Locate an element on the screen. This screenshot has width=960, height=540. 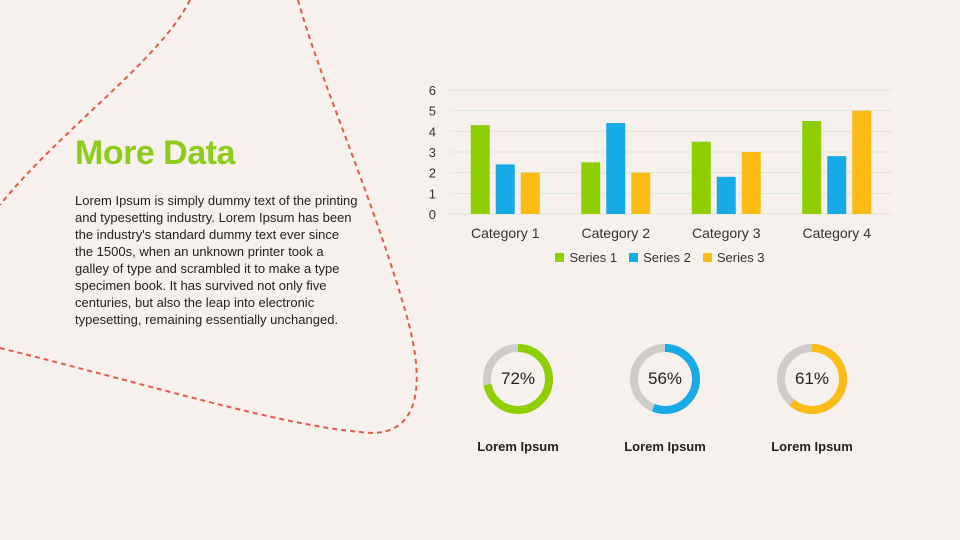
legend-item-series-1: Series 1 is located at coordinates (586, 257).